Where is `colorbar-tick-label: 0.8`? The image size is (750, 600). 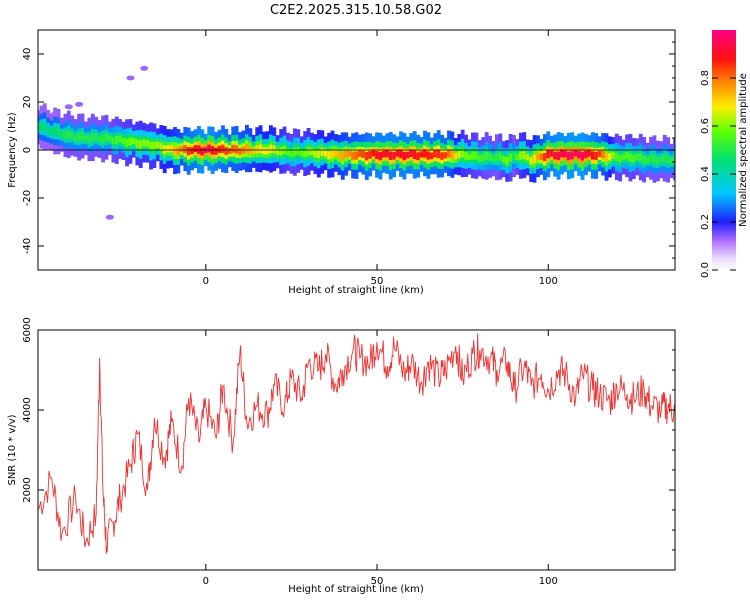 colorbar-tick-label: 0.8 is located at coordinates (705, 78).